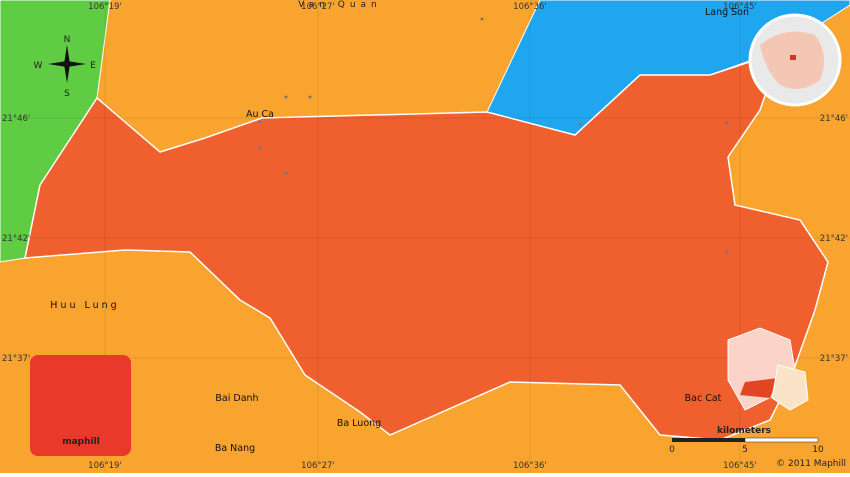 Image resolution: width=850 pixels, height=477 pixels. What do you see at coordinates (811, 464) in the screenshot?
I see `copyright: © 2011 Maphill` at bounding box center [811, 464].